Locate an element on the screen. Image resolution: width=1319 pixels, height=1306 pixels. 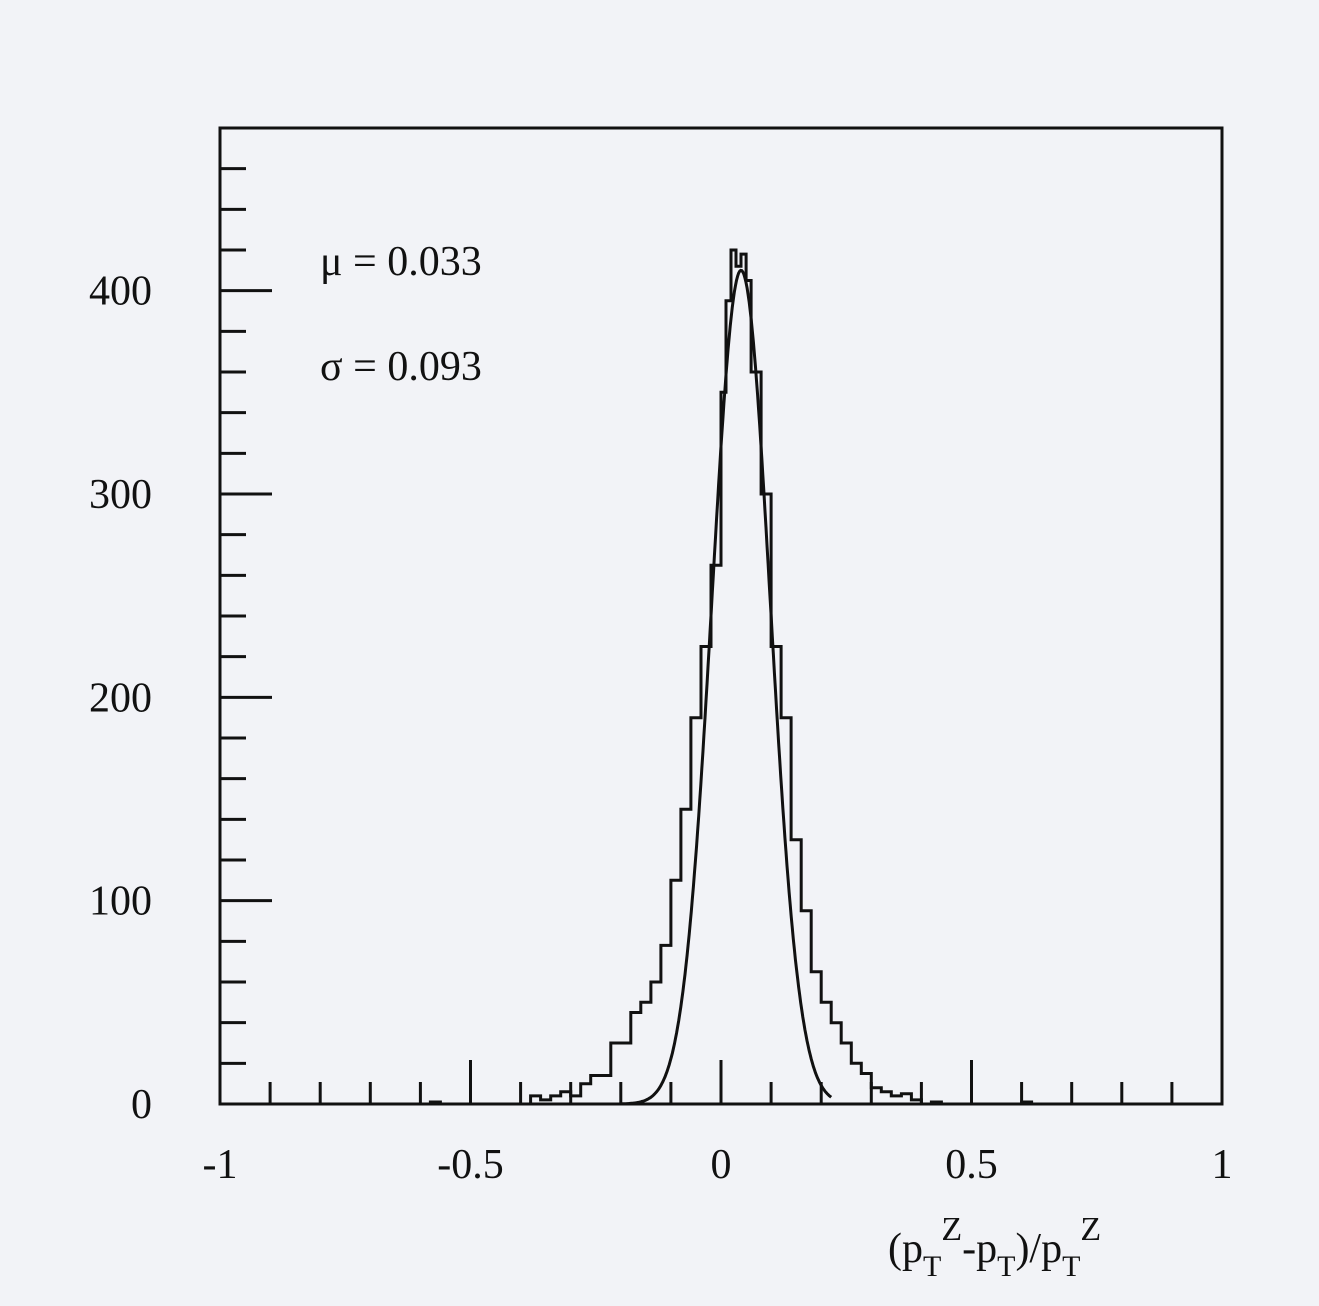
gaussian-fit-curve is located at coordinates (726, 687).